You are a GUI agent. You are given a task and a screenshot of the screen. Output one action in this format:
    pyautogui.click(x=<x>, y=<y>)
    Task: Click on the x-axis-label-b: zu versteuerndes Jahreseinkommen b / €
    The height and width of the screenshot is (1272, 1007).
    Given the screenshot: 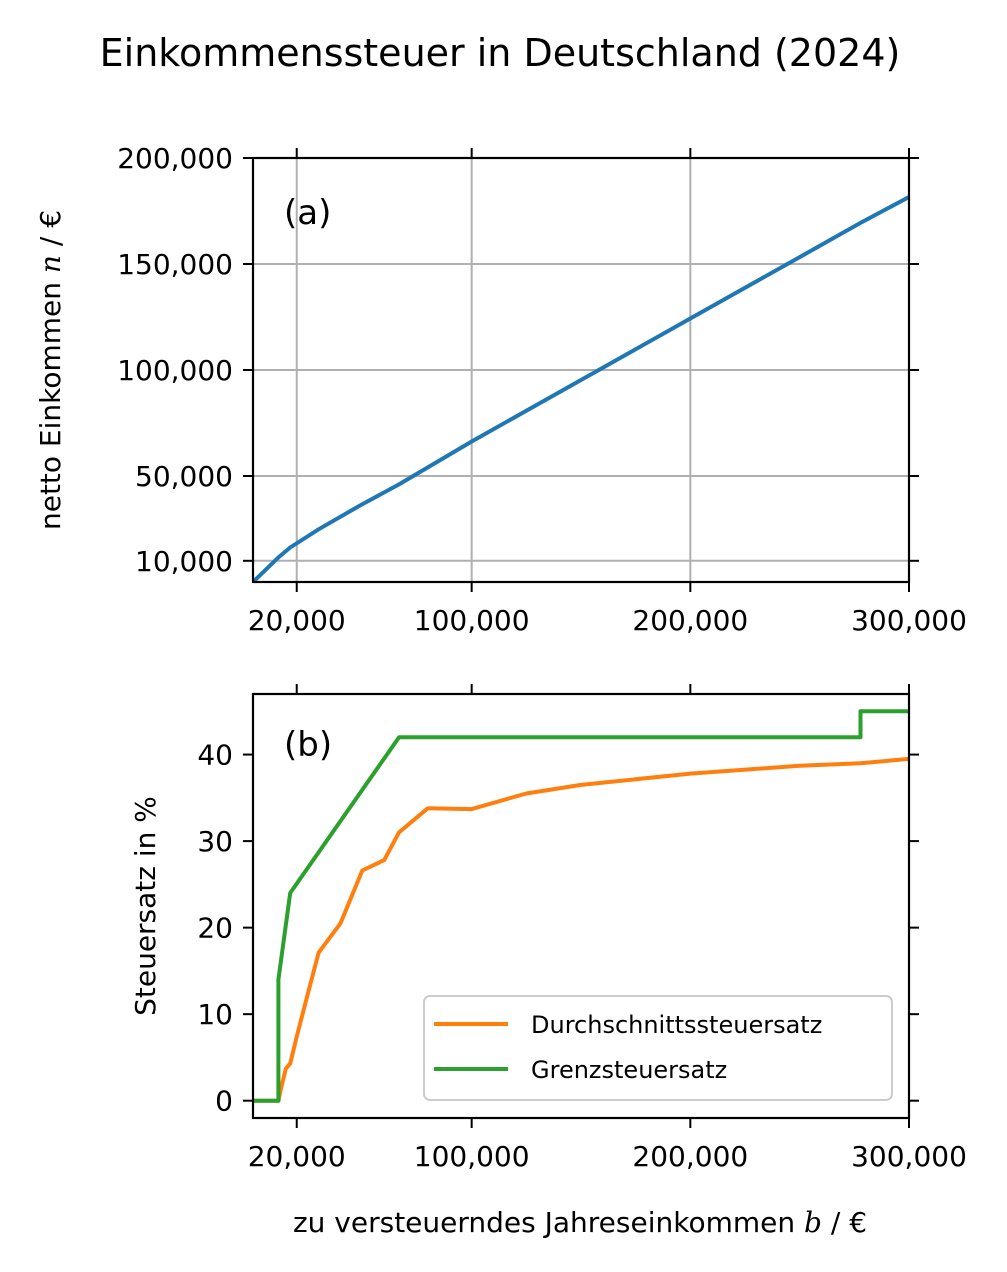 What is the action you would take?
    pyautogui.click(x=580, y=1222)
    